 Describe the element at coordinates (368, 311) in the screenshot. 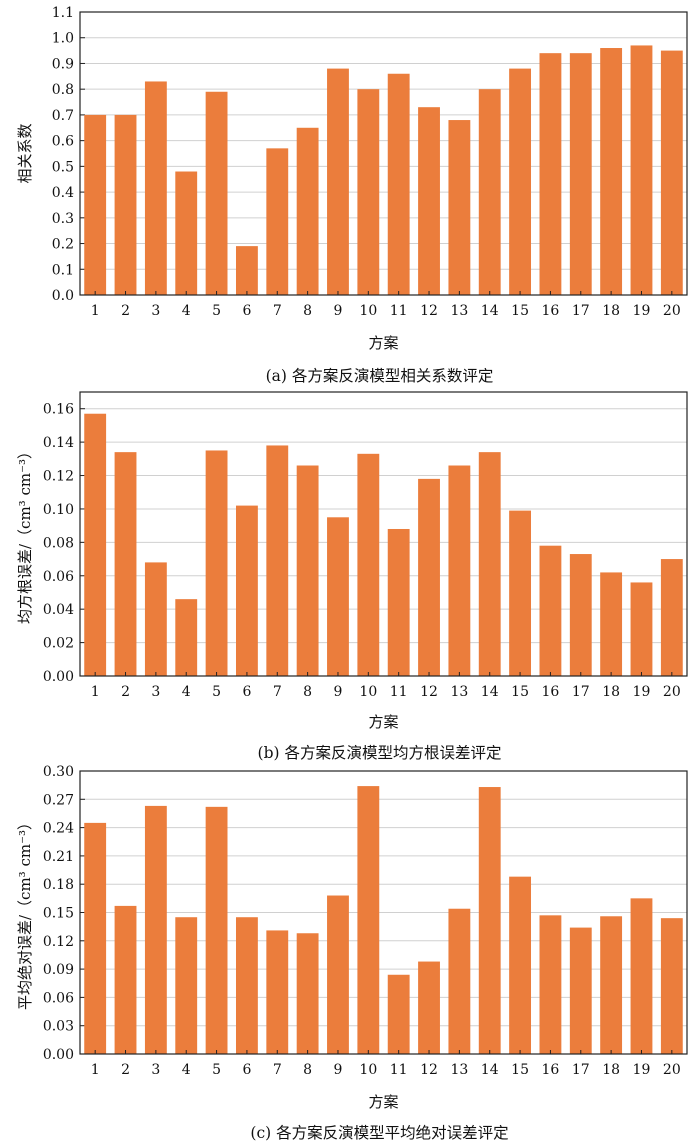

I see `x-tick-label: 10` at that location.